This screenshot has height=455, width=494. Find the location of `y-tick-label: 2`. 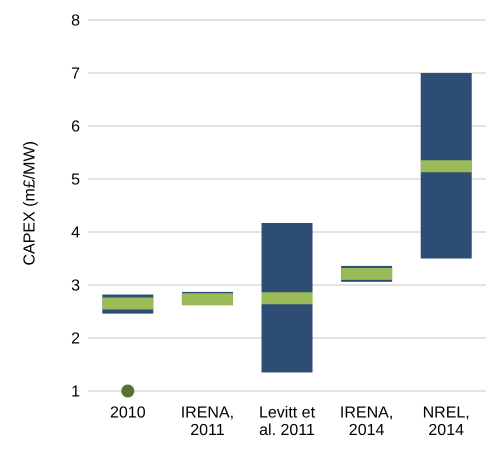

y-tick-label: 2 is located at coordinates (75, 339).